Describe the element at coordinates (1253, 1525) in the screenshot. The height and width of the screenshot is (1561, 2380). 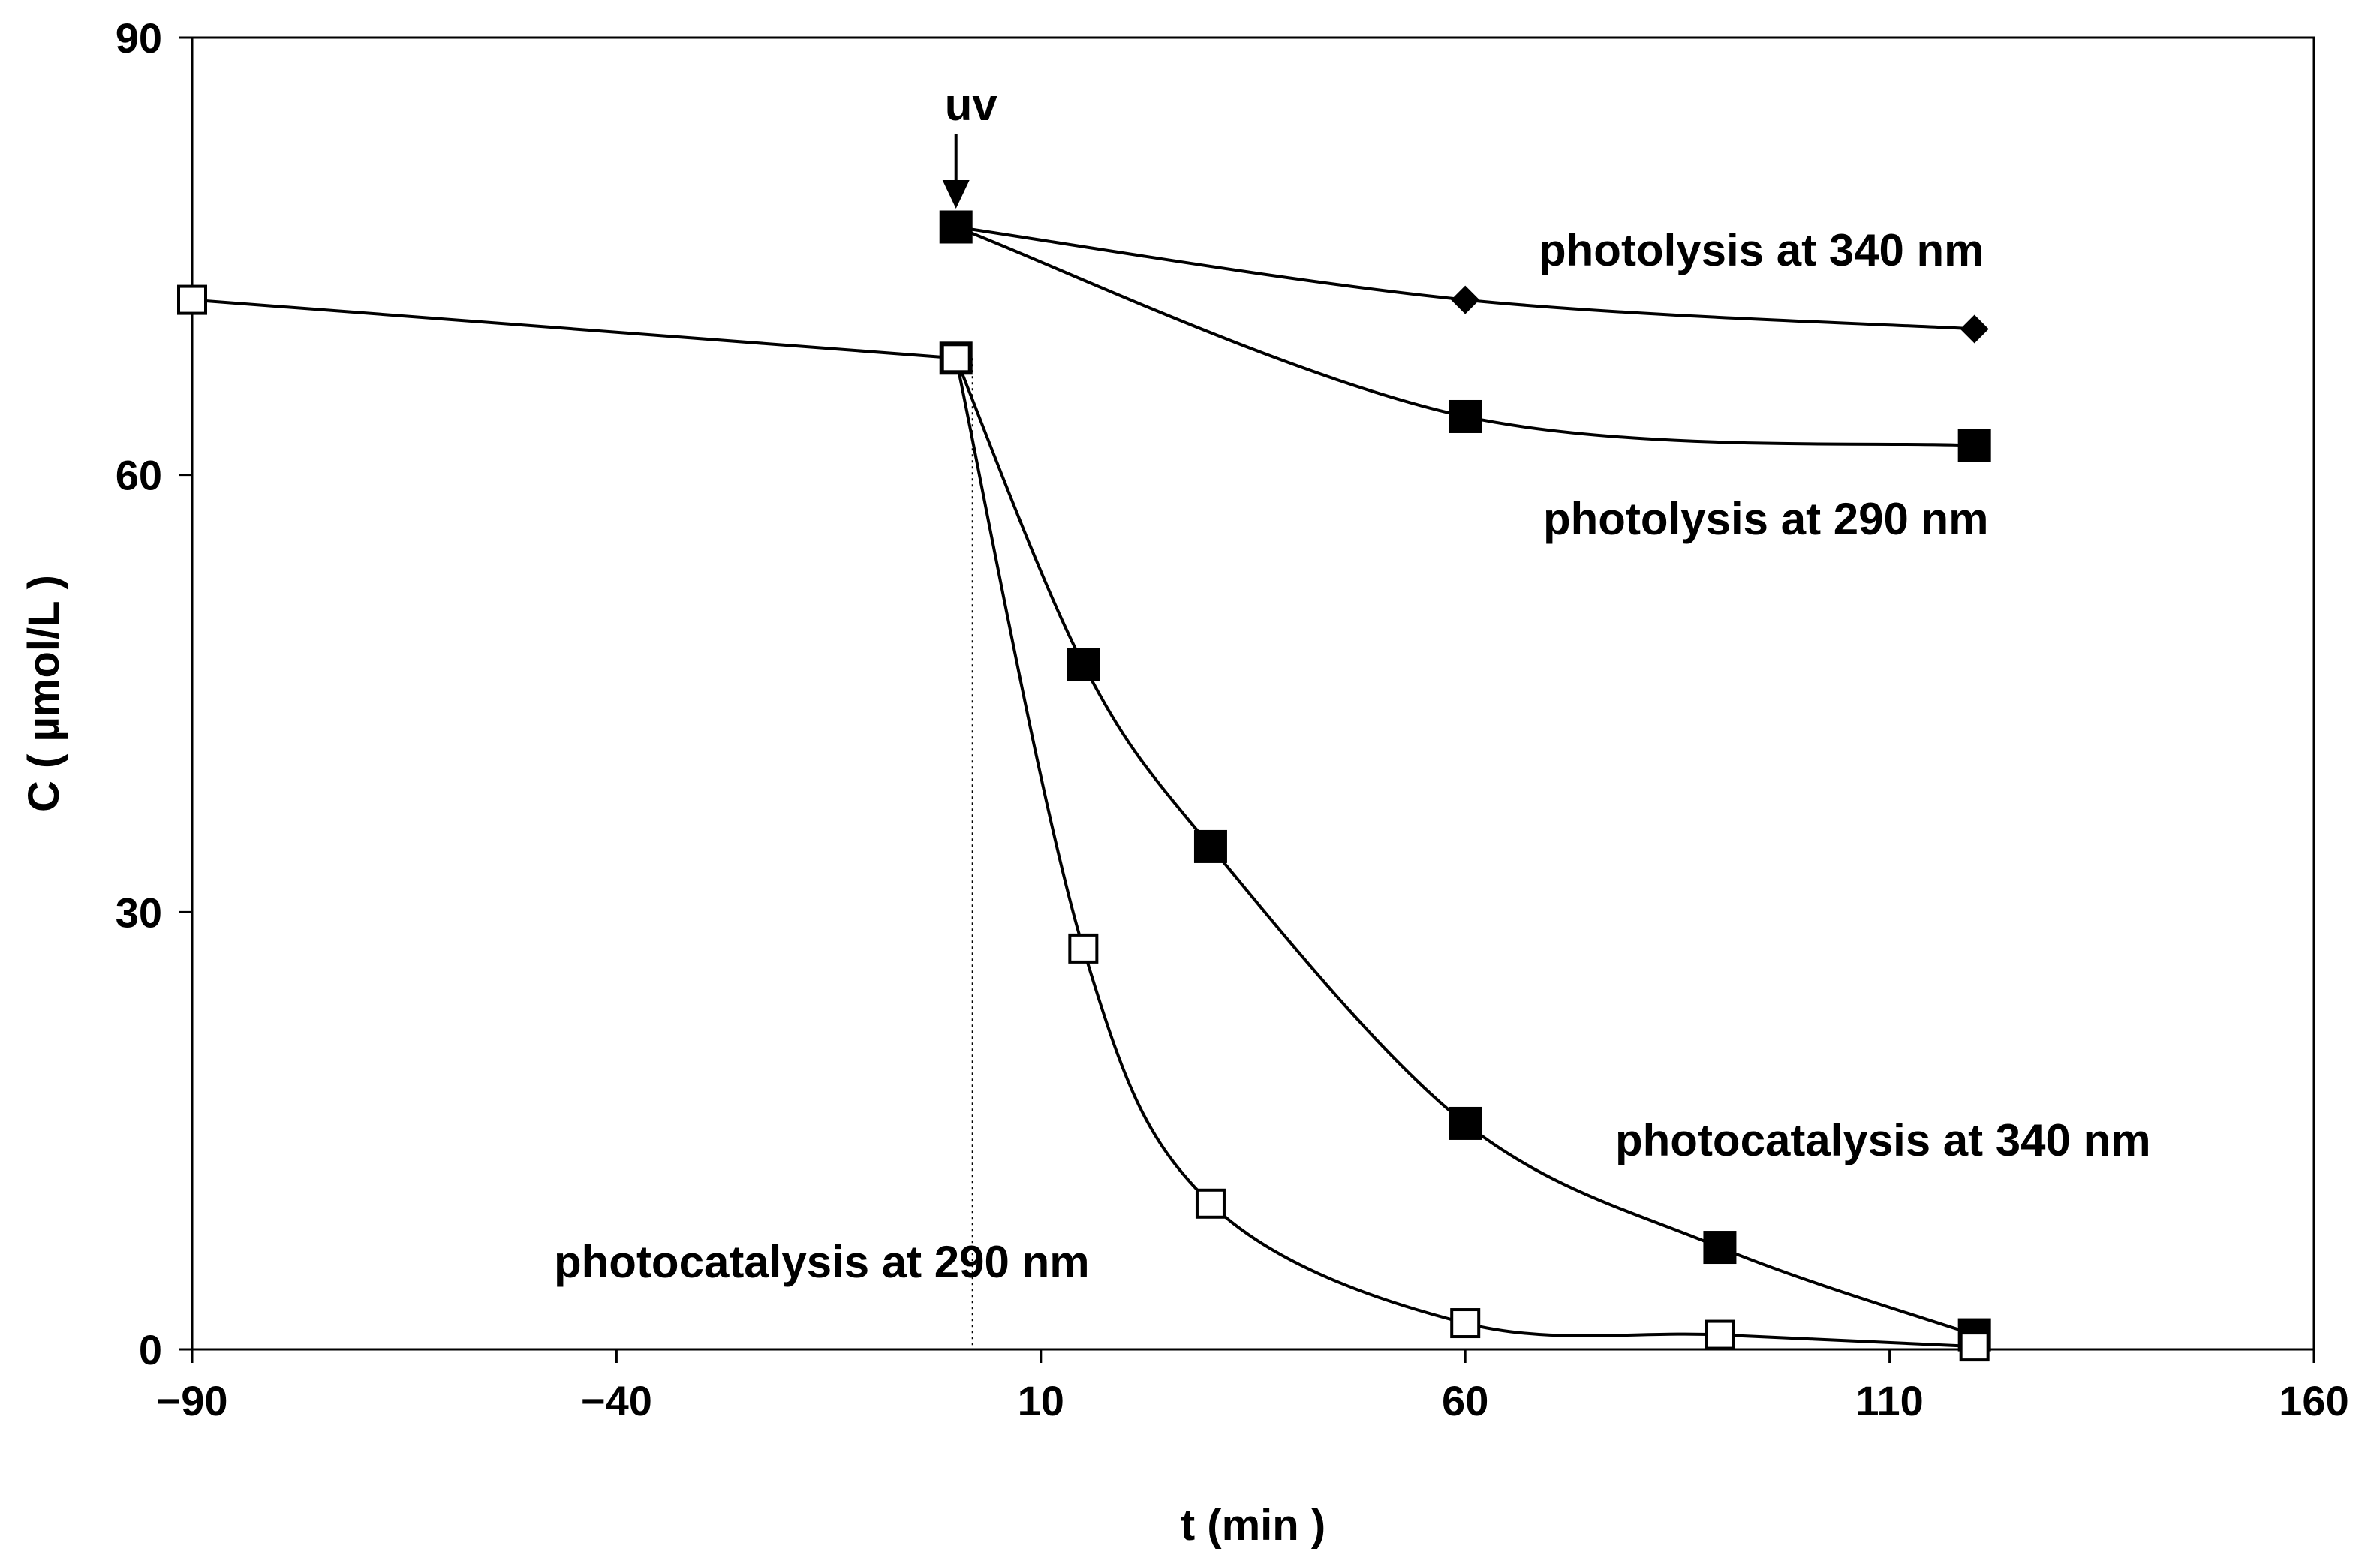
I see `x-axis-label: t (min )` at that location.